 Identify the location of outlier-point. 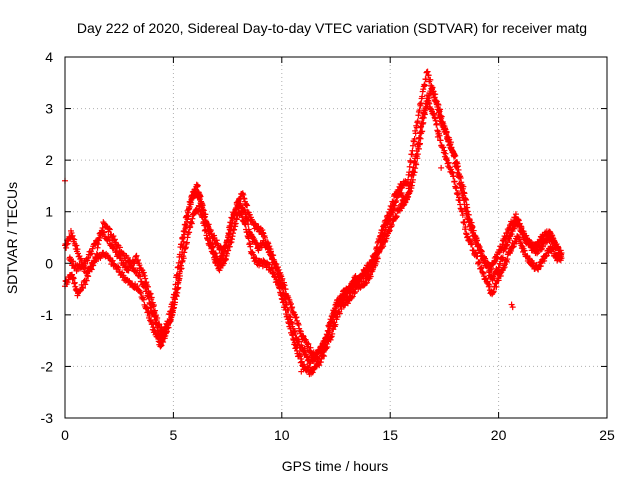
(441, 167).